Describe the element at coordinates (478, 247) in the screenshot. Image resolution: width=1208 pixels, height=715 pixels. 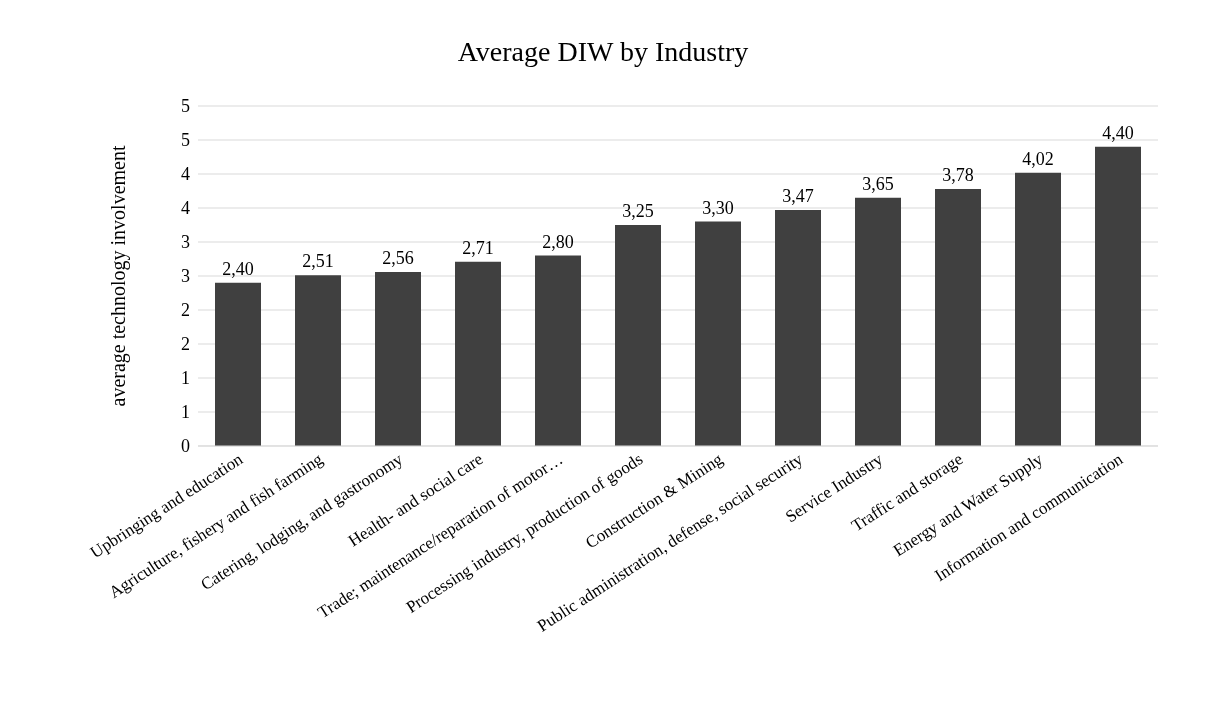
I see `data-label: 2,71` at that location.